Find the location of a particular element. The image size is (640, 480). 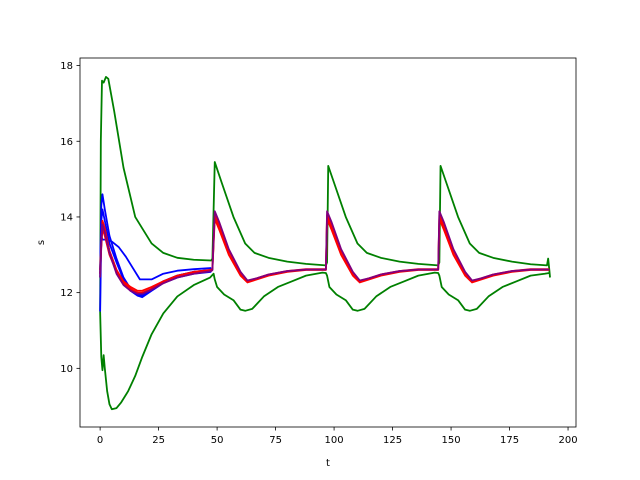

x-tick-label: 100 is located at coordinates (334, 440).